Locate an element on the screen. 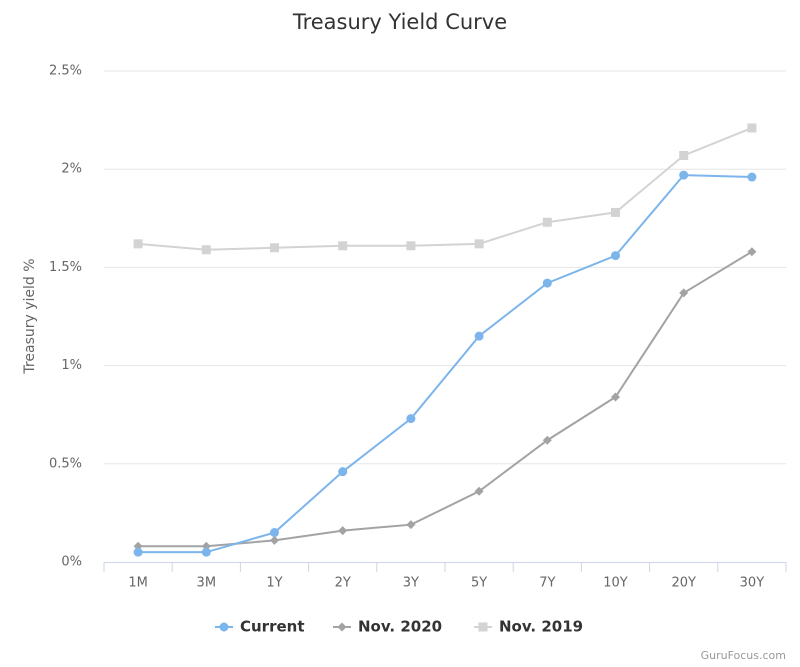  x-tick-label: 1M is located at coordinates (138, 583).